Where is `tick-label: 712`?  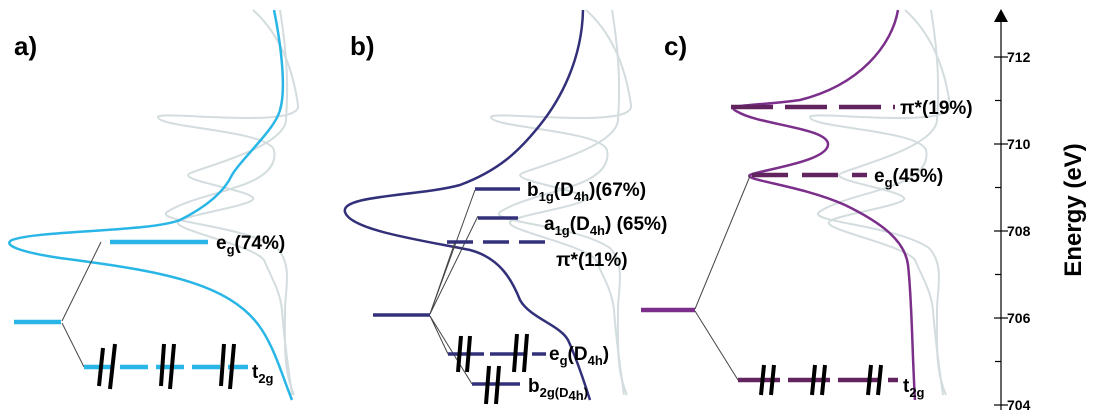 tick-label: 712 is located at coordinates (1019, 57).